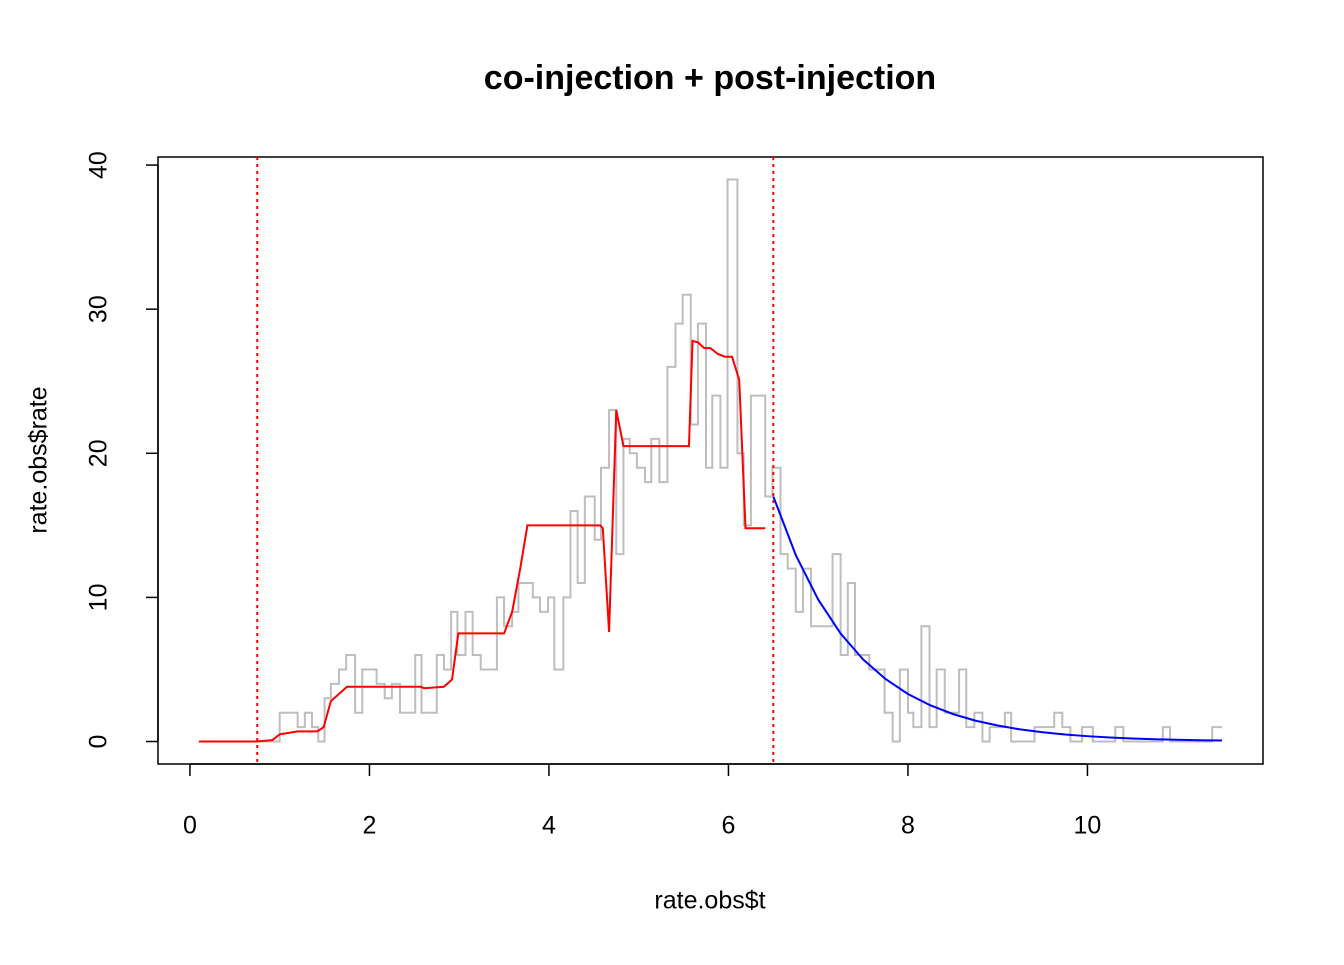 Image resolution: width=1344 pixels, height=965 pixels. I want to click on chart-title: co-injection + post-injection, so click(710, 78).